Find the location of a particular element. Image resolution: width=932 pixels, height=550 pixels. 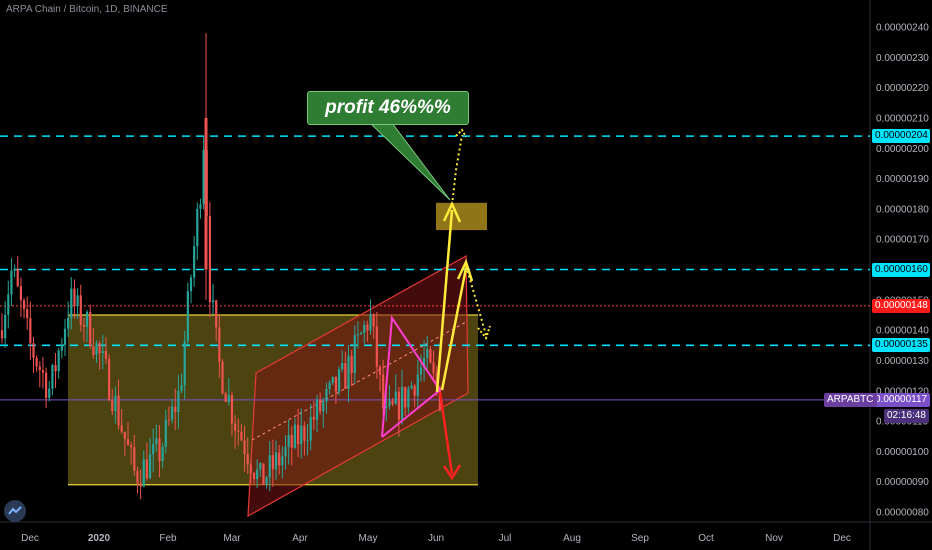

symbol-title: ARPA Chain / Bitcoin, 1D, BINANCE is located at coordinates (87, 9).